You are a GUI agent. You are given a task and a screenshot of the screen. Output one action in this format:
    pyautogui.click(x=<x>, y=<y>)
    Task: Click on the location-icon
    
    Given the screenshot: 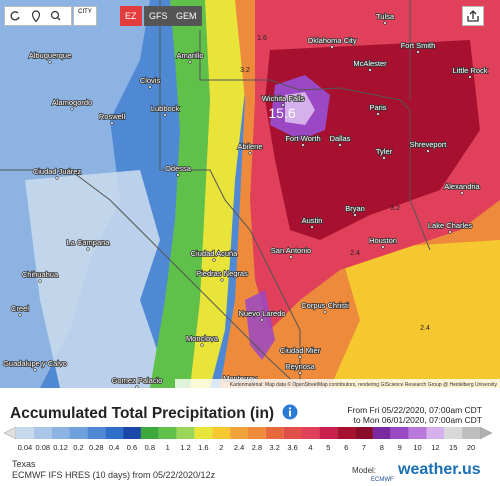 What is the action you would take?
    pyautogui.click(x=36, y=16)
    